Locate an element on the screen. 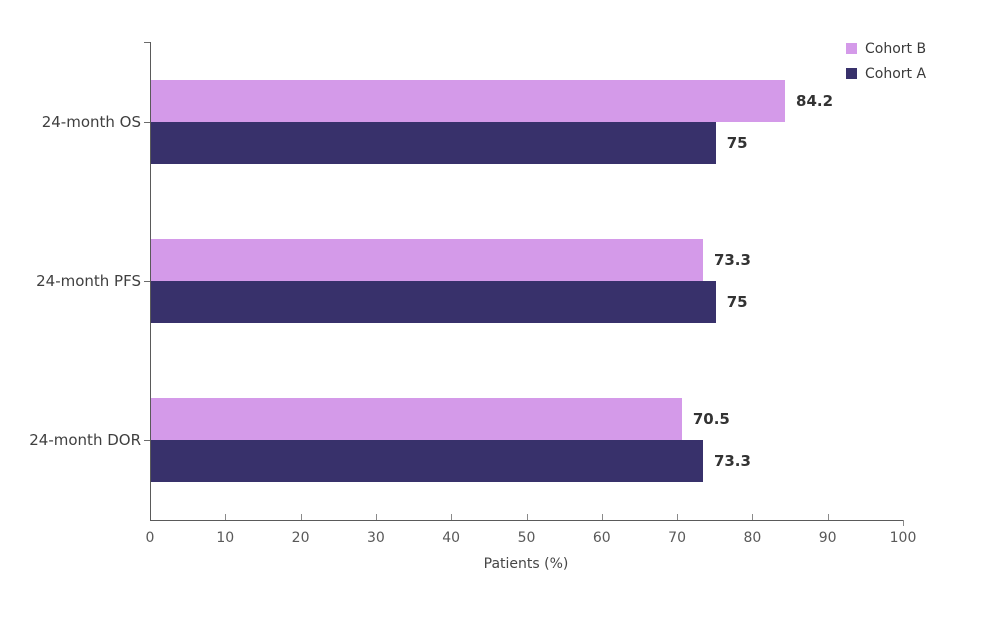  x-tick-label: 90 is located at coordinates (827, 538).